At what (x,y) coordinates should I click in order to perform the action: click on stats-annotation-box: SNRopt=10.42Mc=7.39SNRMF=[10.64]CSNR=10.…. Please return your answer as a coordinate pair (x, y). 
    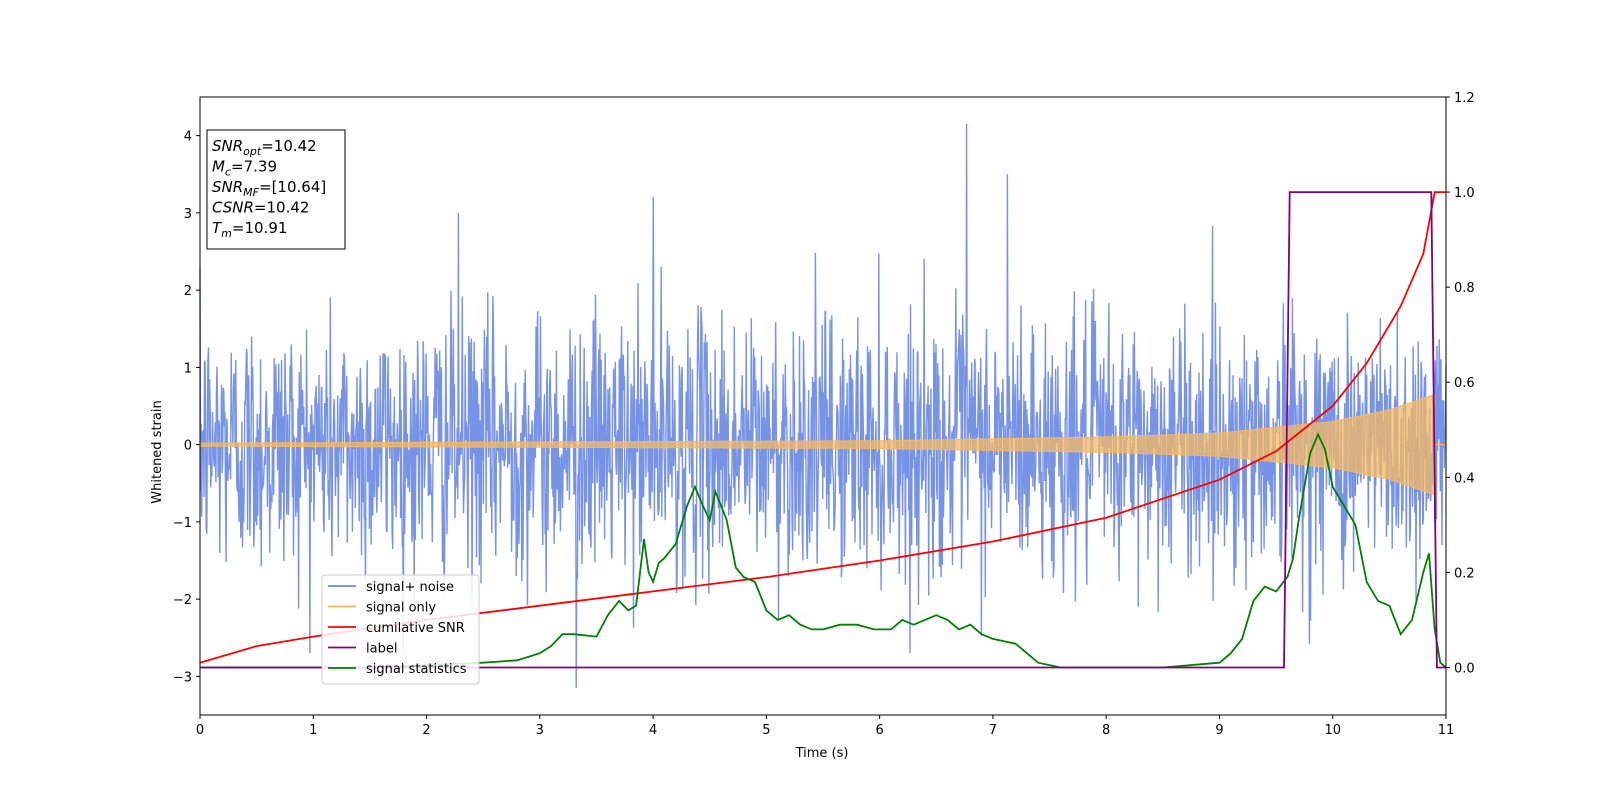
    Looking at the image, I should click on (276, 189).